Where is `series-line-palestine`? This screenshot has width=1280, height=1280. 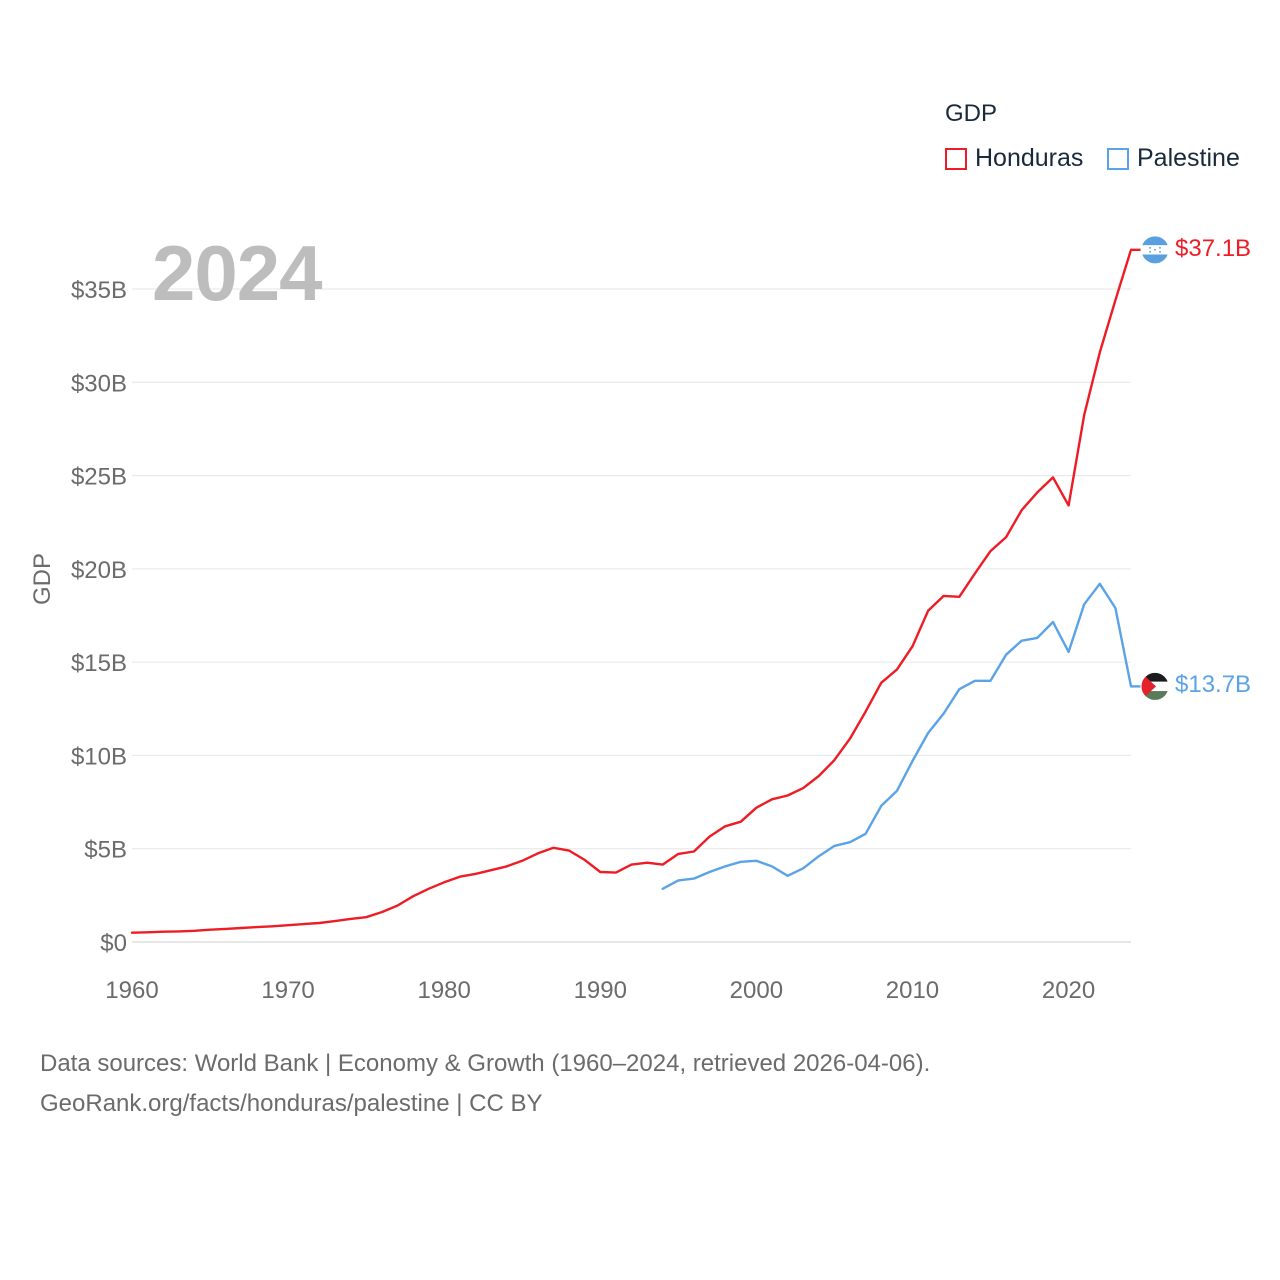
series-line-palestine is located at coordinates (897, 736).